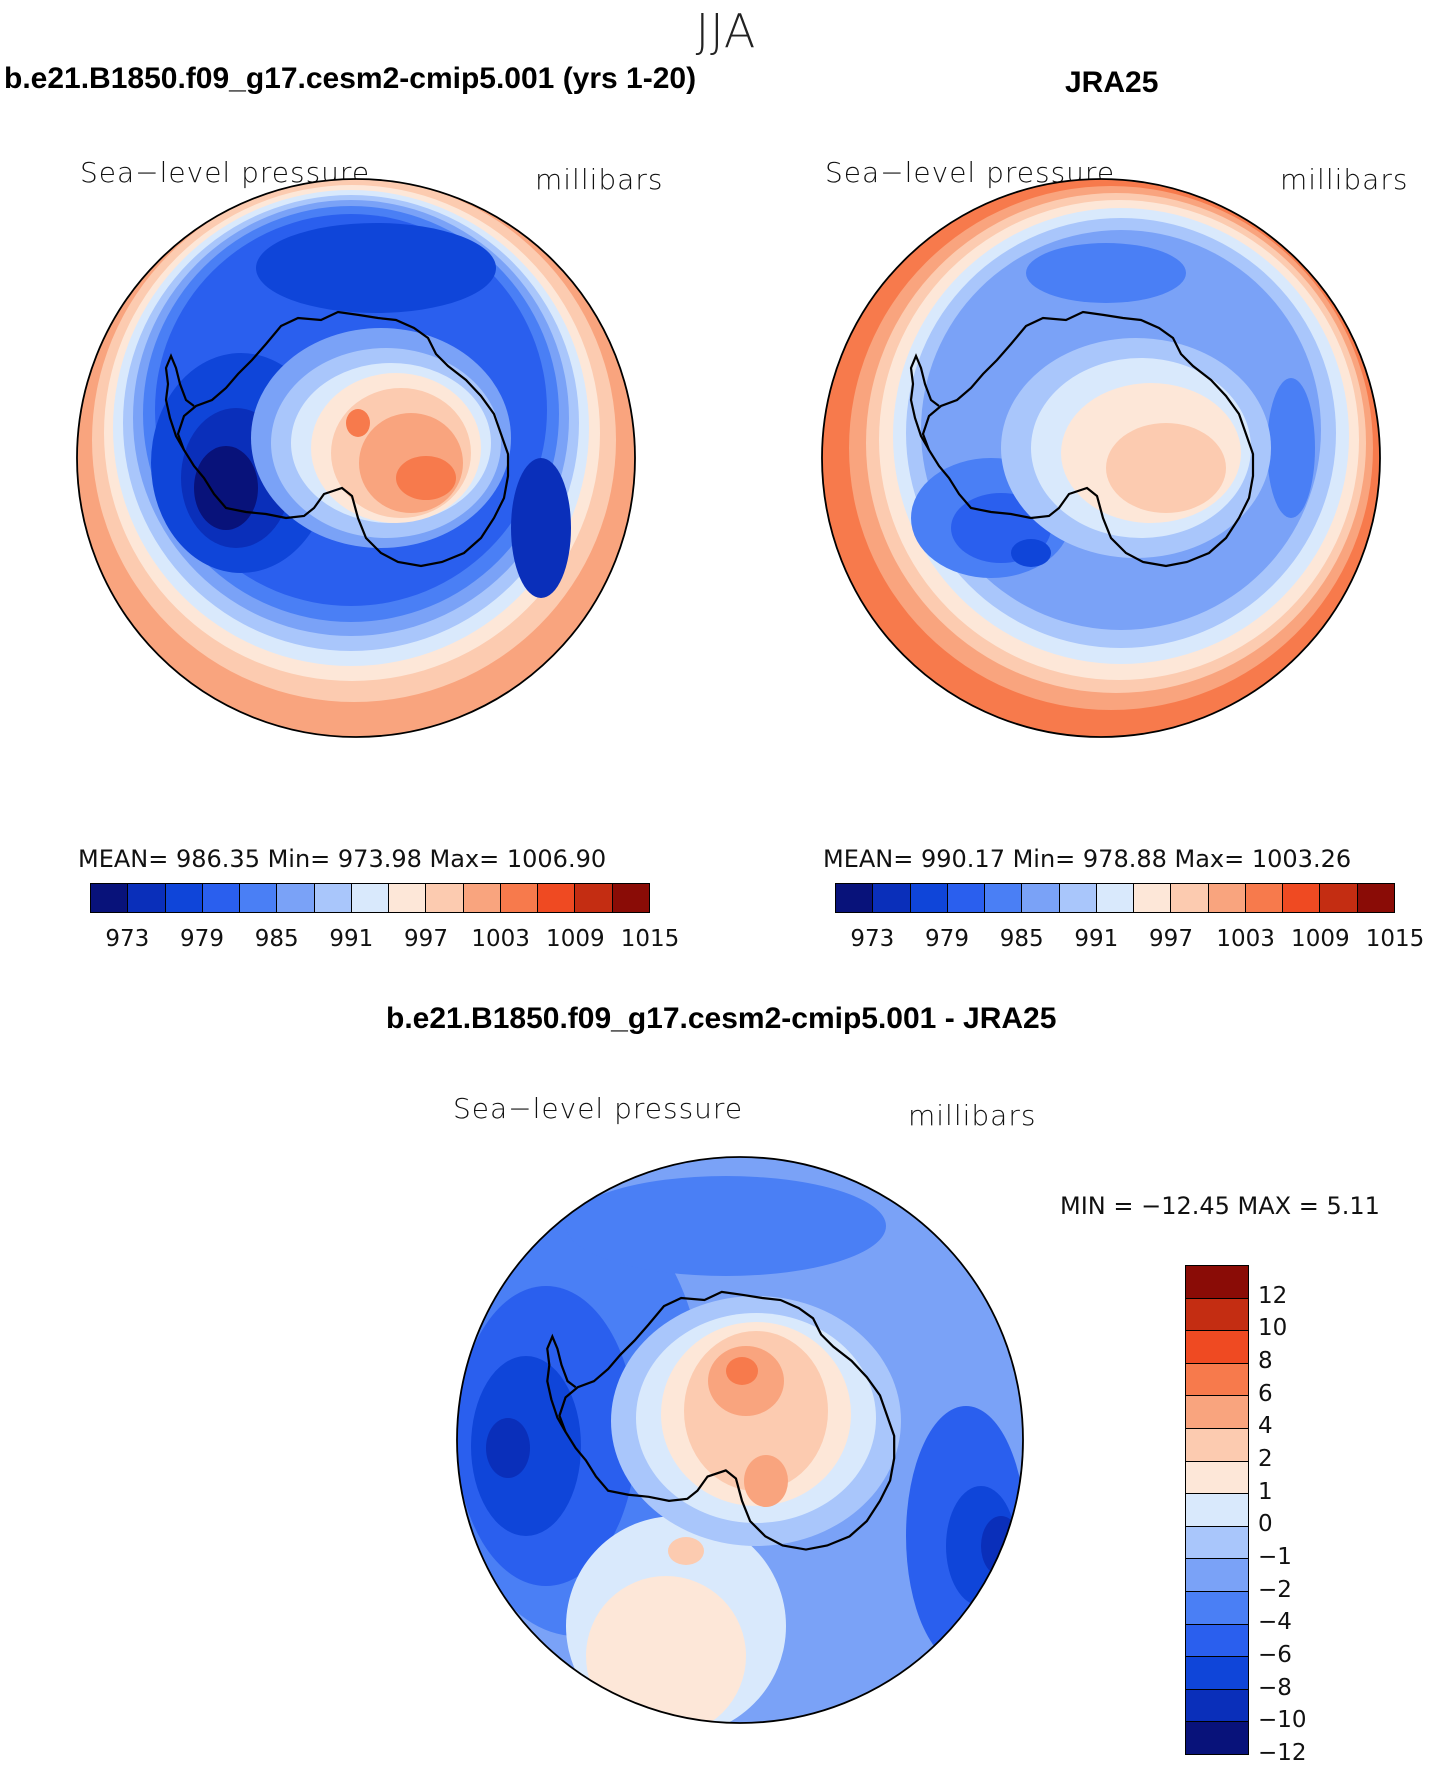 This screenshot has width=1452, height=1766. Describe the element at coordinates (1275, 1687) in the screenshot. I see `colorbar-tick-label: −8` at that location.